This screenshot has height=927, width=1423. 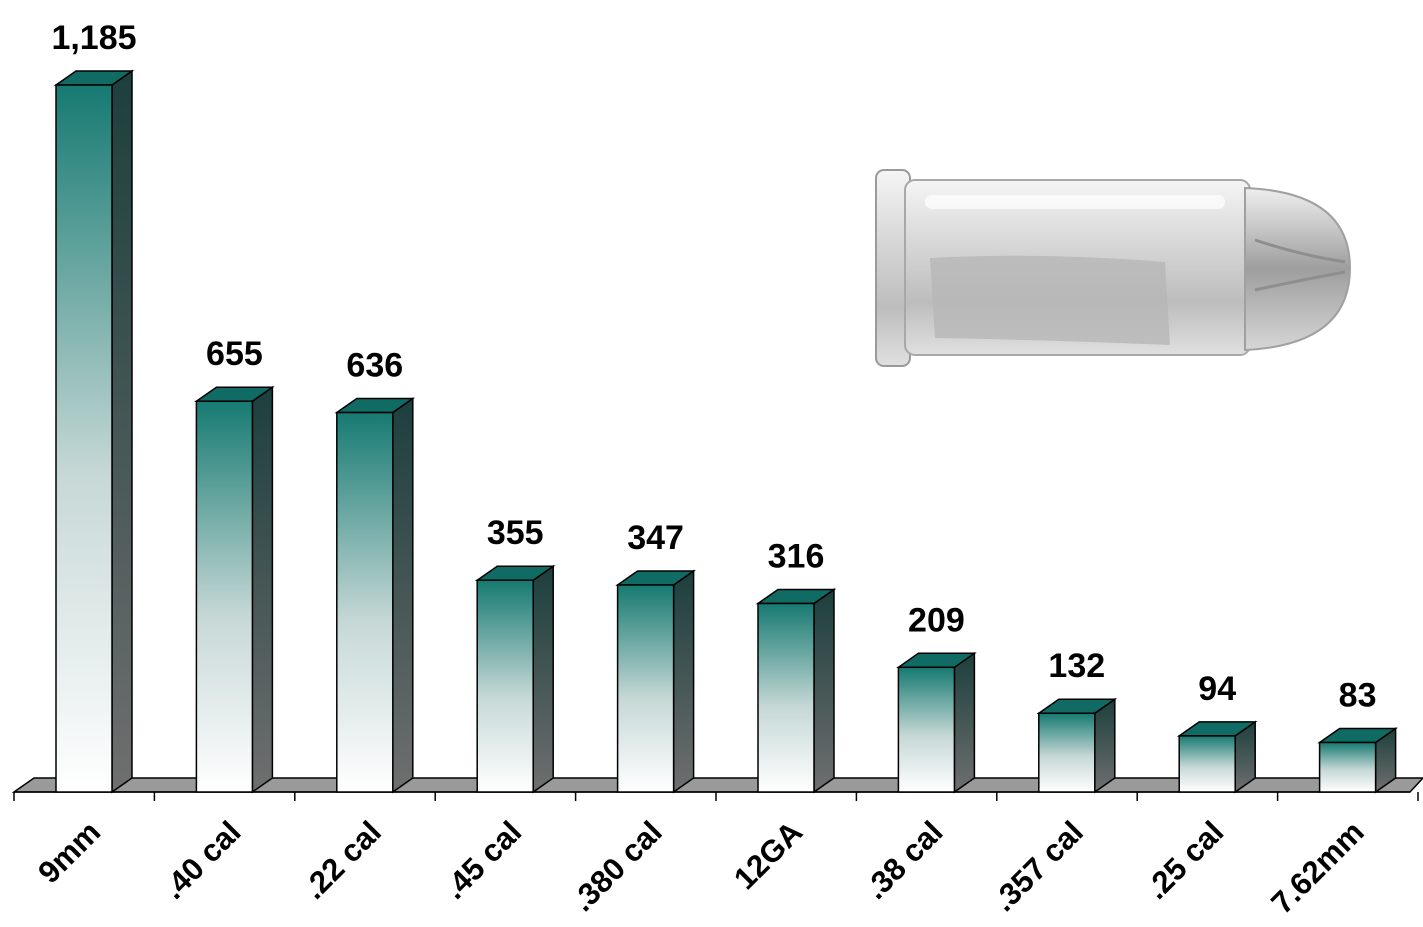 What do you see at coordinates (1113, 268) in the screenshot?
I see `bullet-cartridge-icon` at bounding box center [1113, 268].